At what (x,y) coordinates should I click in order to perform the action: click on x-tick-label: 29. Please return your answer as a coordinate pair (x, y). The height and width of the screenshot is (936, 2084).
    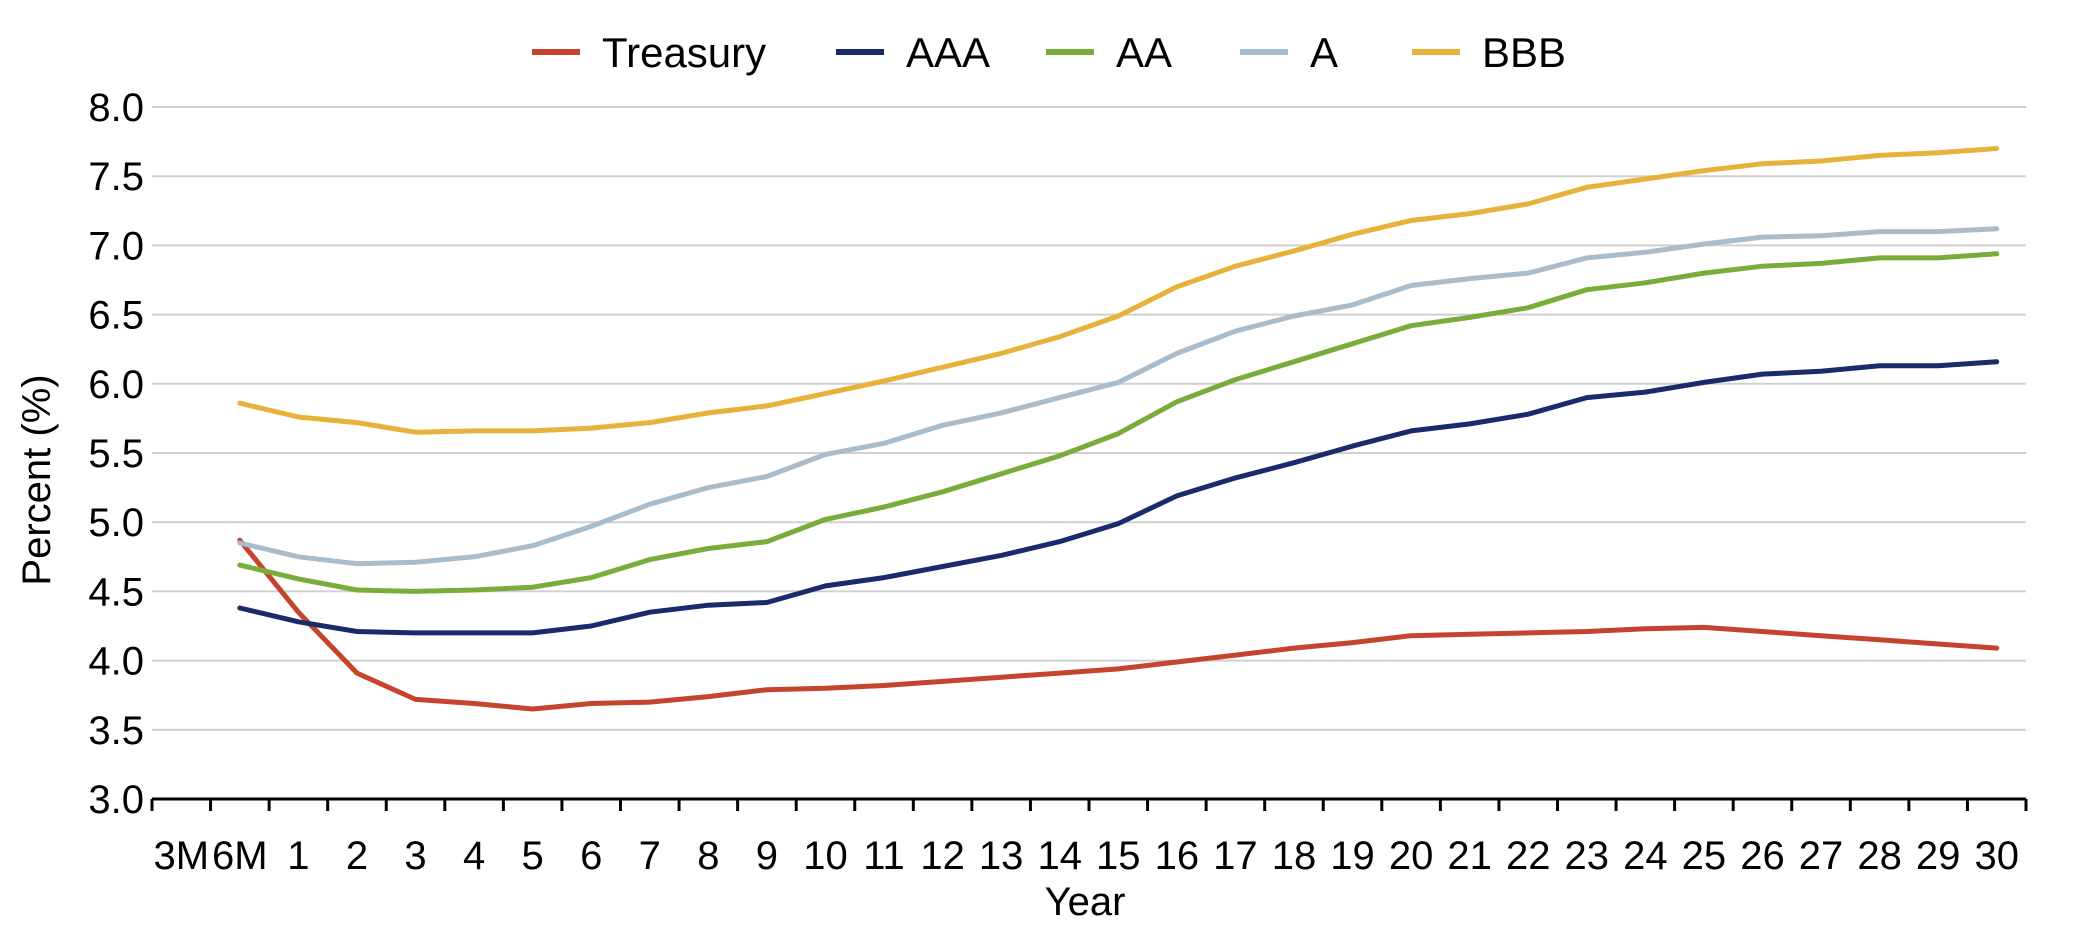
    Looking at the image, I should click on (1938, 856).